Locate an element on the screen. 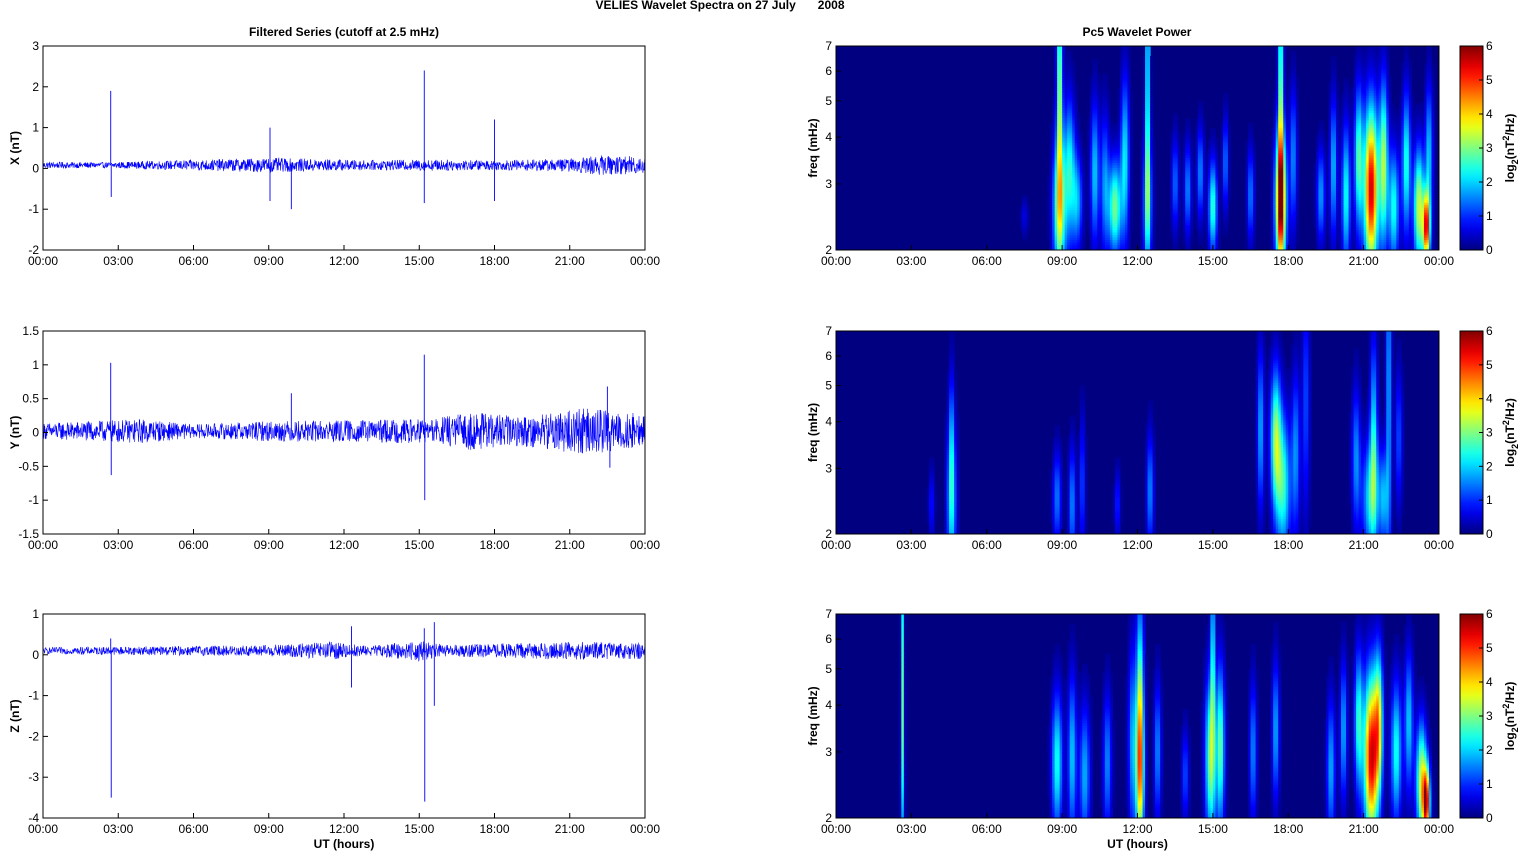  series-z-x-tick-label: 09:00 is located at coordinates (269, 829).